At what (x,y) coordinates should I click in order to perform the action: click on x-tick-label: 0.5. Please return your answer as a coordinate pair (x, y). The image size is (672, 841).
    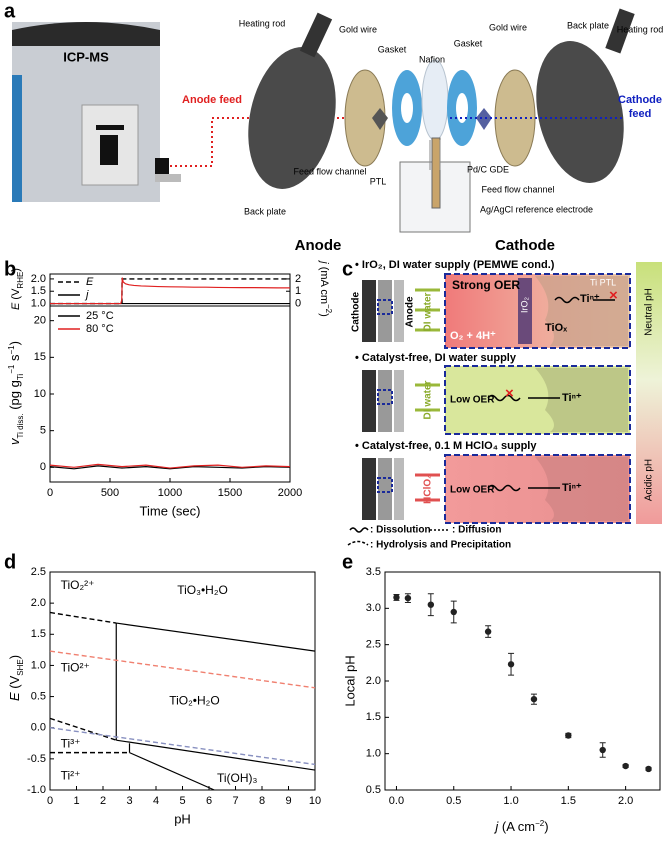
    Looking at the image, I should click on (453, 801).